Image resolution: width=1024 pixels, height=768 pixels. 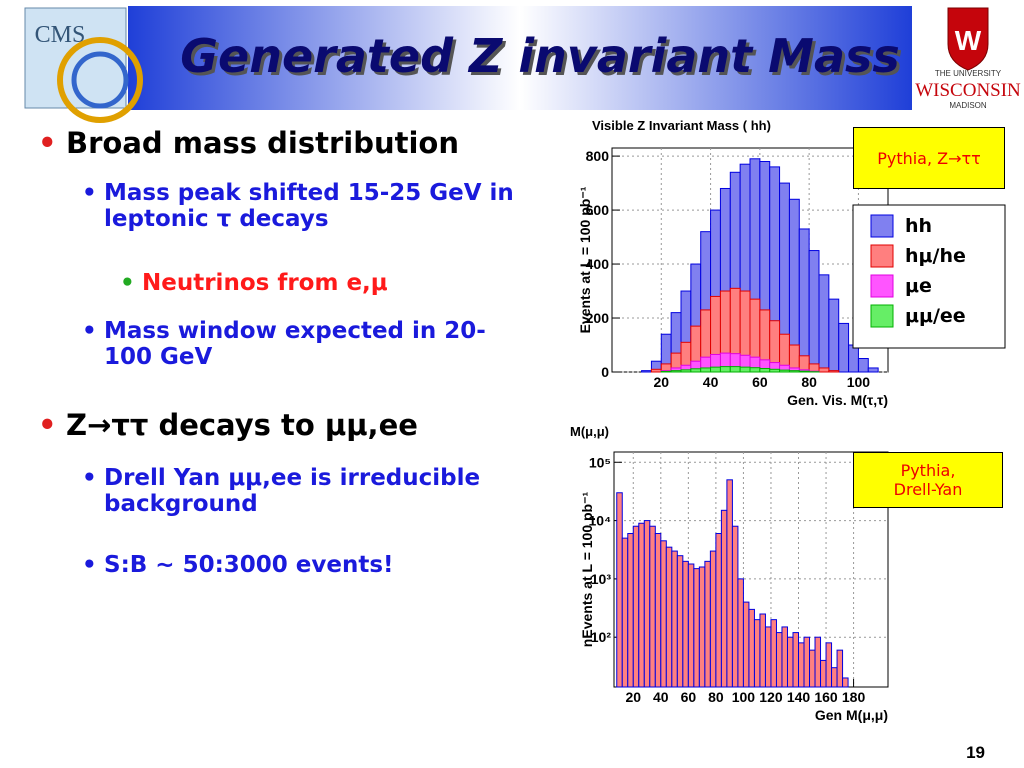 I want to click on y-tick-label: 10⁵, so click(x=600, y=462).